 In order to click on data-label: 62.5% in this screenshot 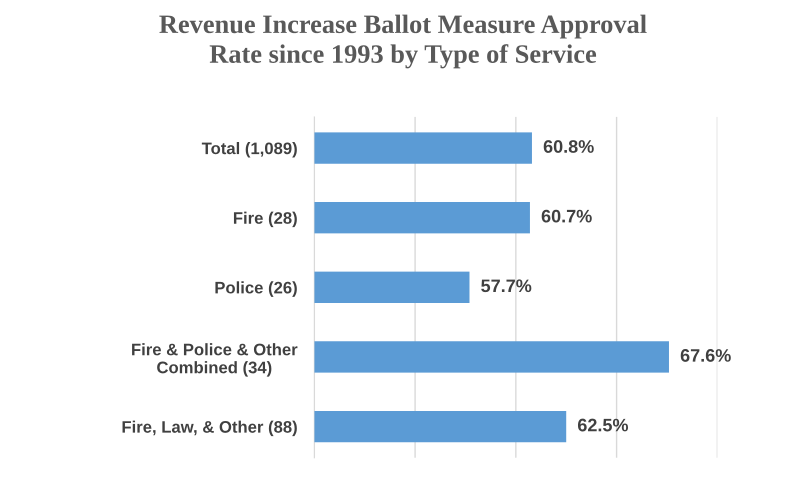, I will do `click(603, 425)`.